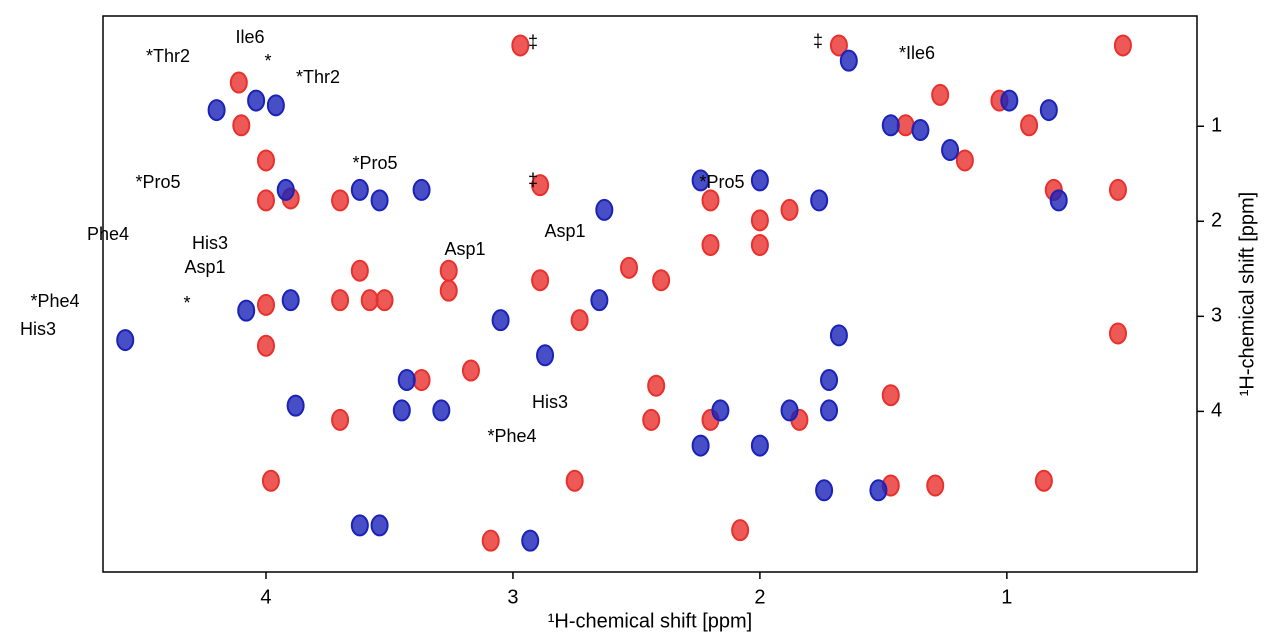  I want to click on x-tick-label: 2, so click(759, 597).